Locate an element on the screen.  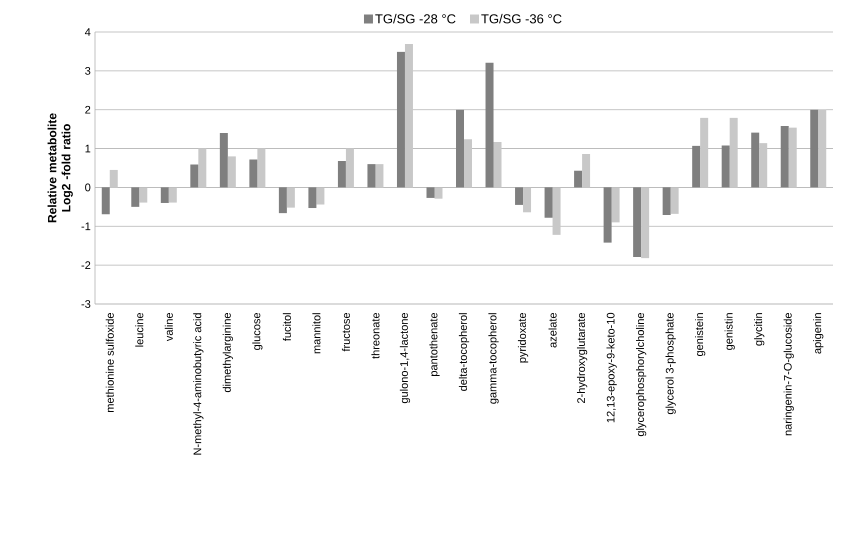
x-tick-label: fructose is located at coordinates (346, 332).